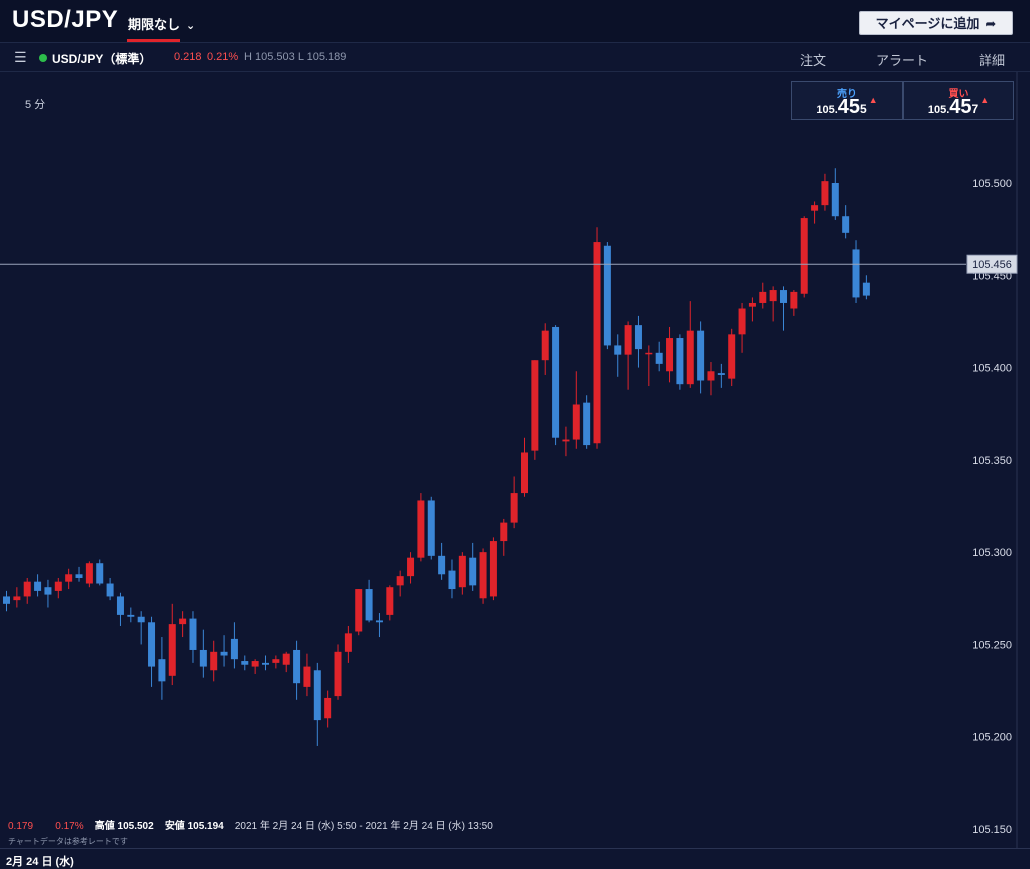 The width and height of the screenshot is (1030, 869). I want to click on sell-price-pip: 5, so click(863, 109).